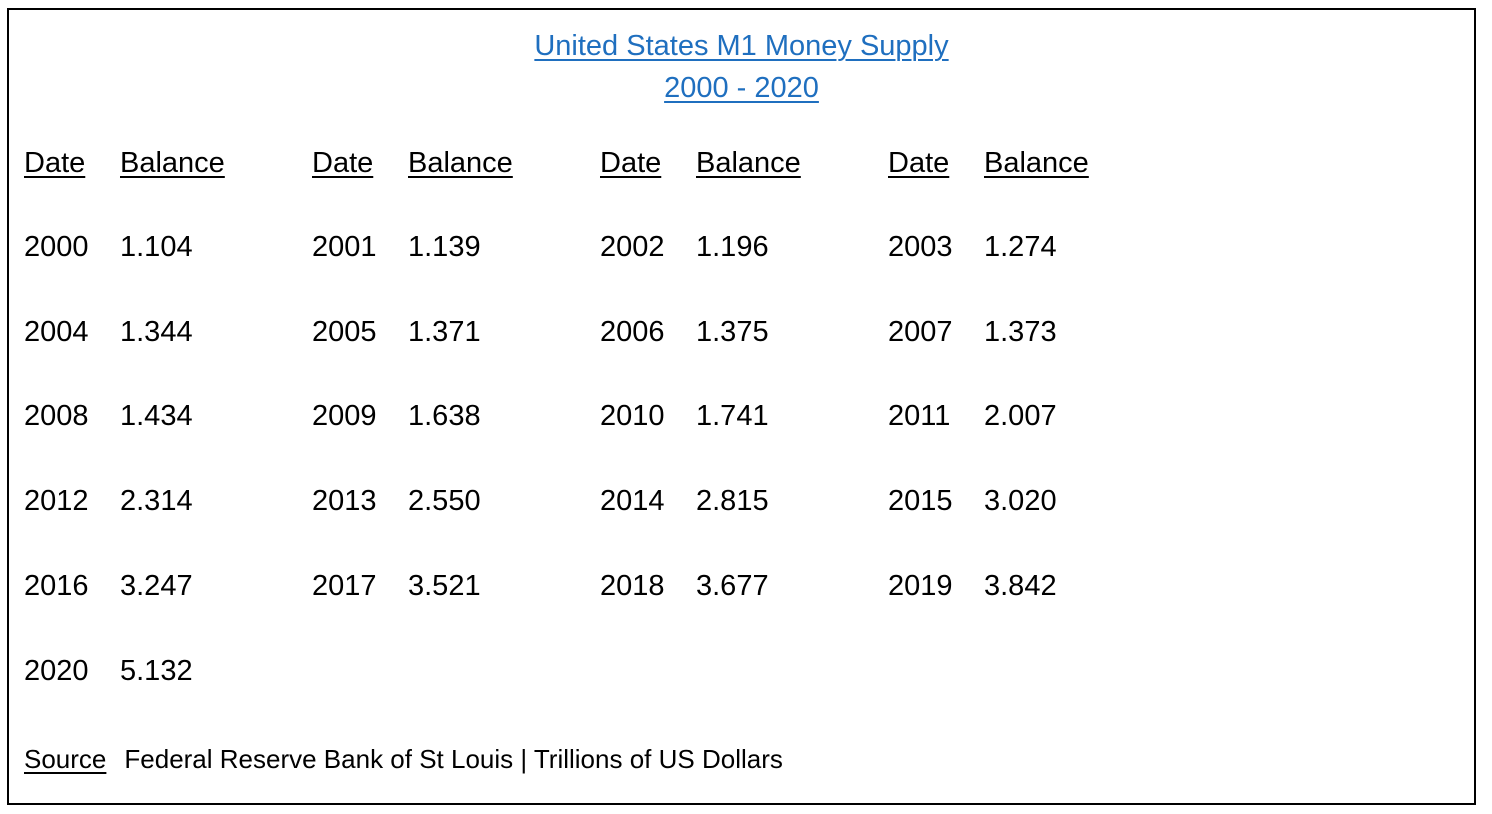 The width and height of the screenshot is (1492, 814). I want to click on table-cell-date: 2020, so click(56, 671).